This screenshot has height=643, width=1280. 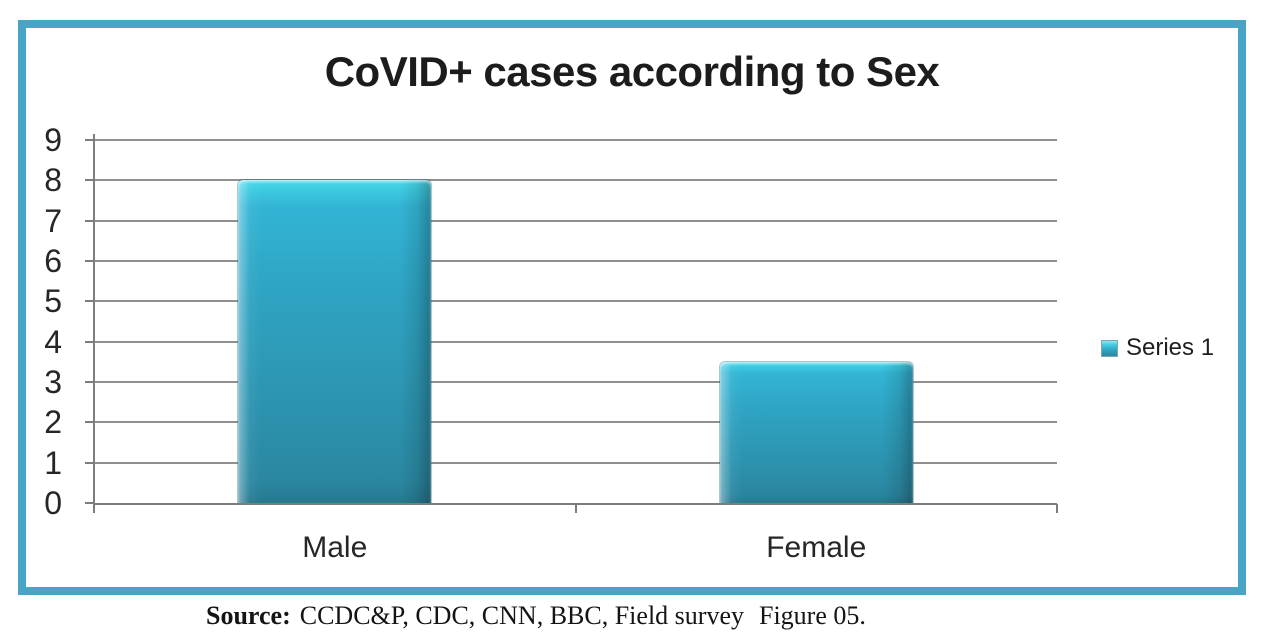 What do you see at coordinates (521, 615) in the screenshot?
I see `source-list: CCDC&P, CDC, CNN, BBC, Field survey` at bounding box center [521, 615].